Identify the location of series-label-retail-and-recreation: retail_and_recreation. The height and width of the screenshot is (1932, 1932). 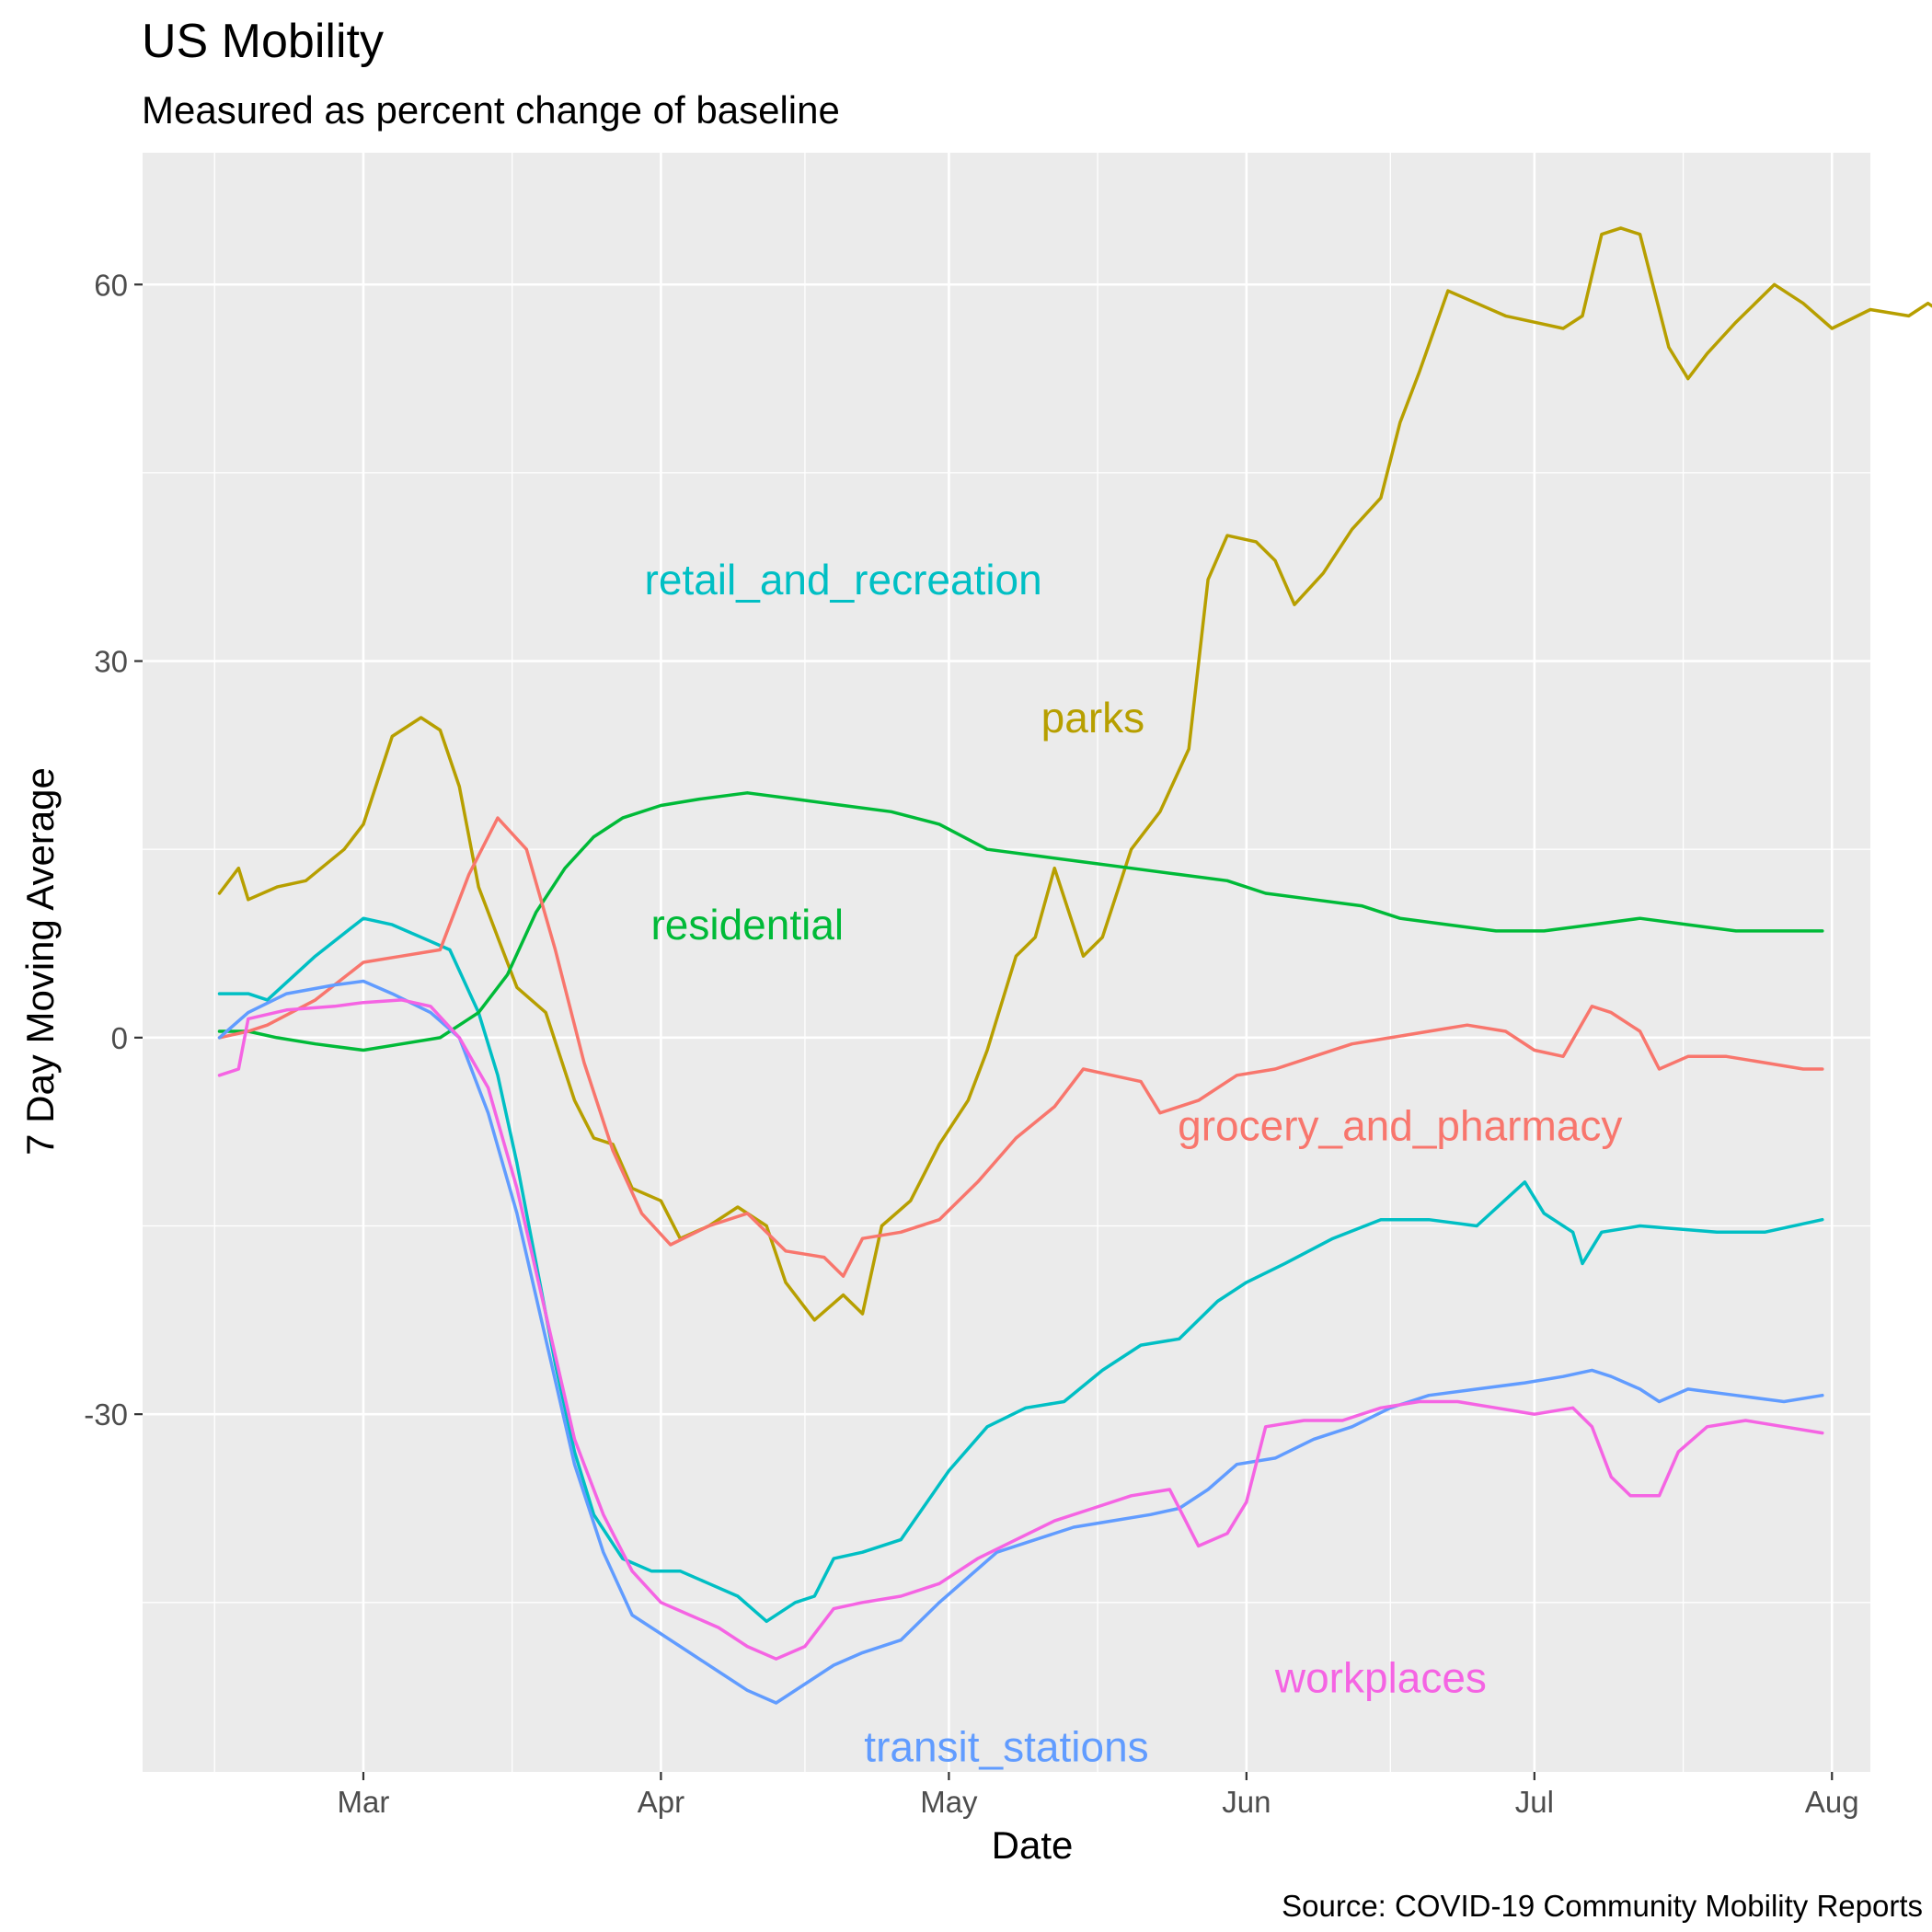
(843, 580).